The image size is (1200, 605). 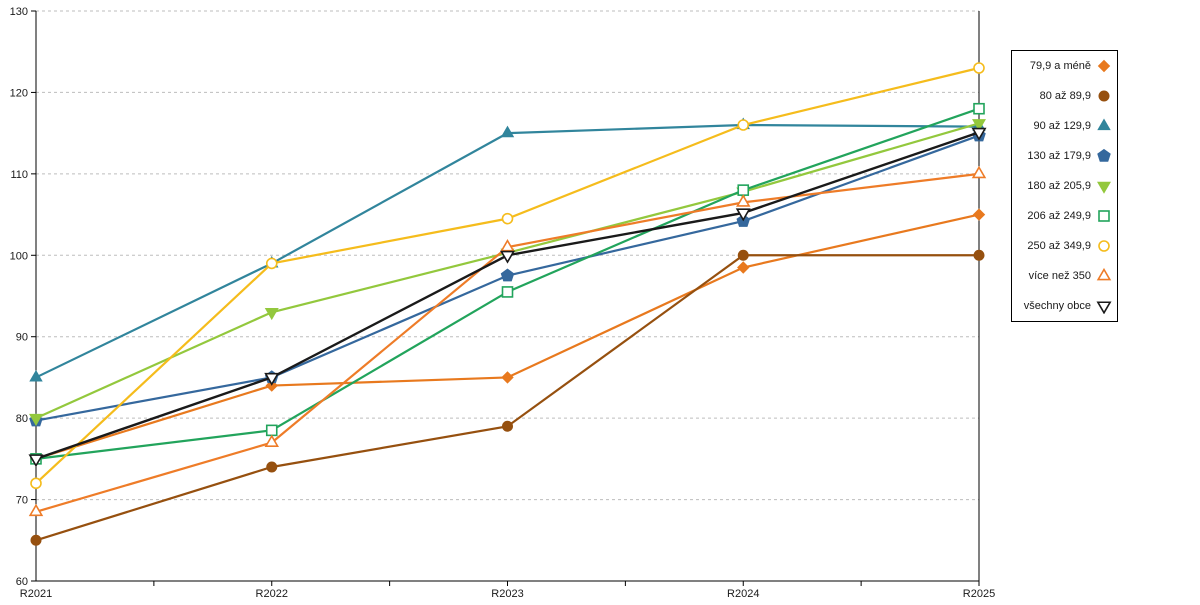 I want to click on legend-label: 206 až 249,9, so click(x=1059, y=216).